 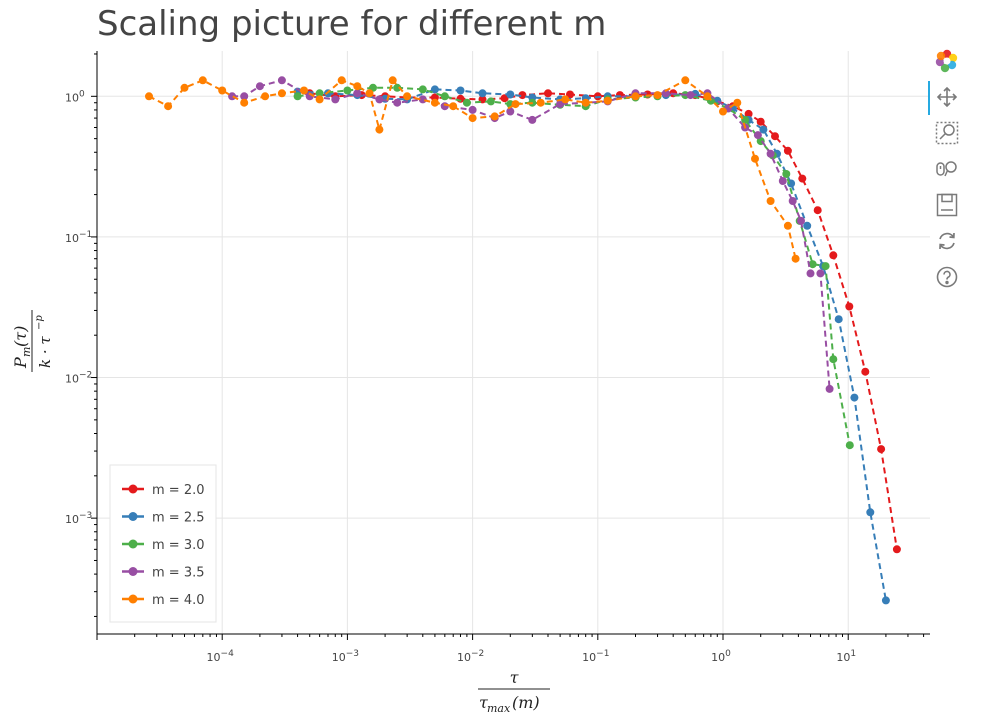 I want to click on active-tool-indicator, so click(x=929, y=98).